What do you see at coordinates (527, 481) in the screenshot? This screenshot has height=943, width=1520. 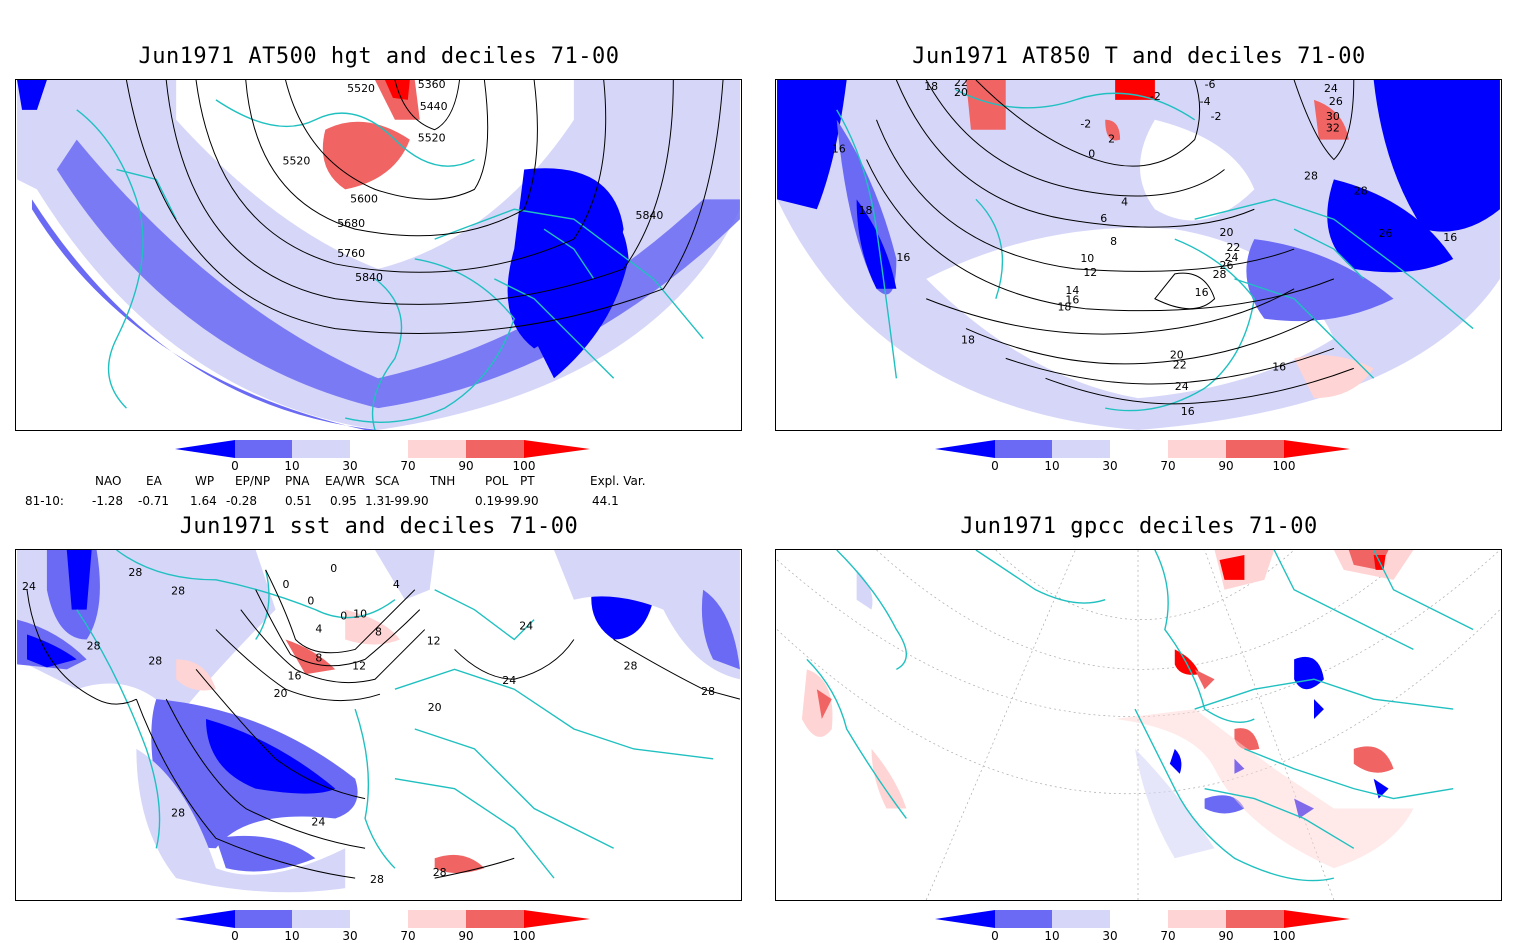 I see `index-header: PT` at bounding box center [527, 481].